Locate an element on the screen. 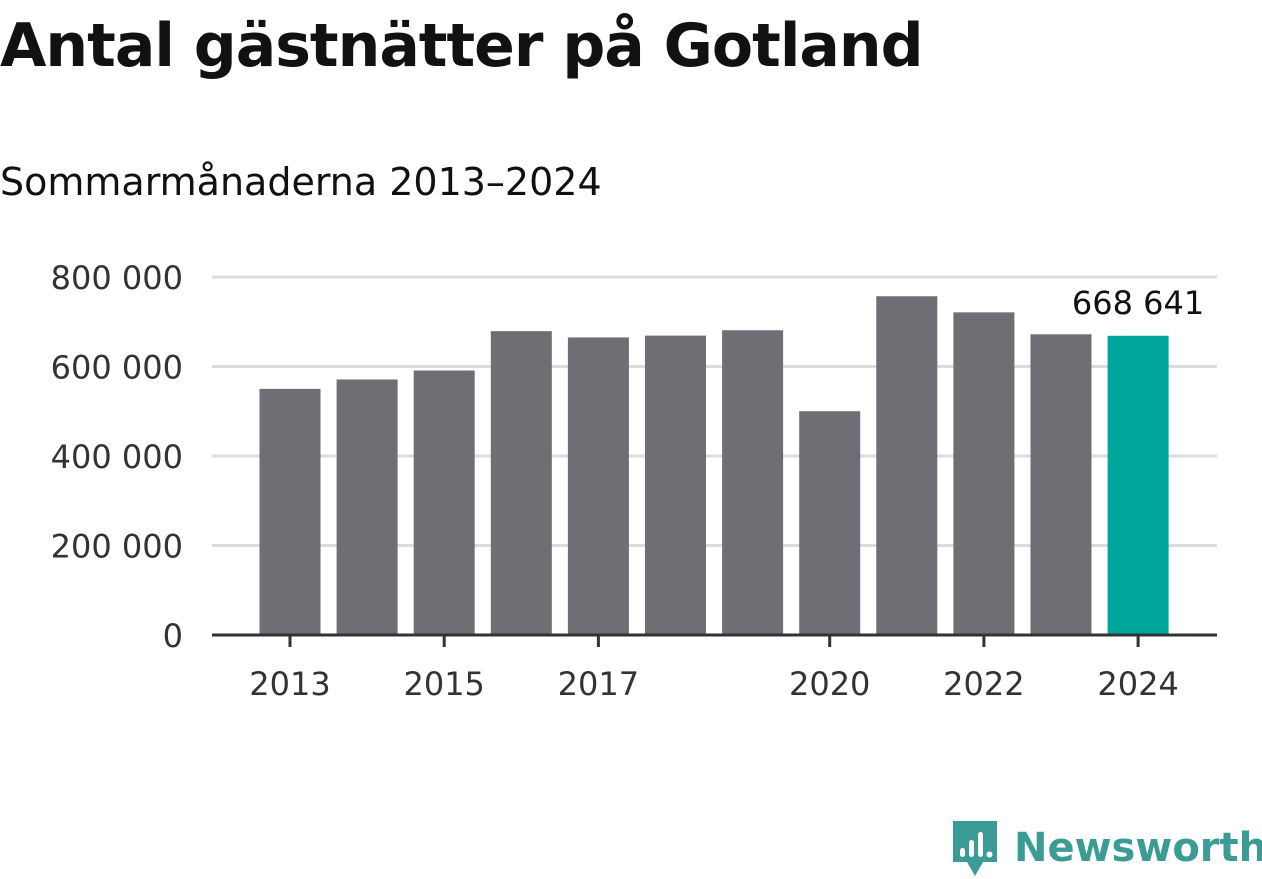  data-label-highlight: 668 641 is located at coordinates (1138, 303).